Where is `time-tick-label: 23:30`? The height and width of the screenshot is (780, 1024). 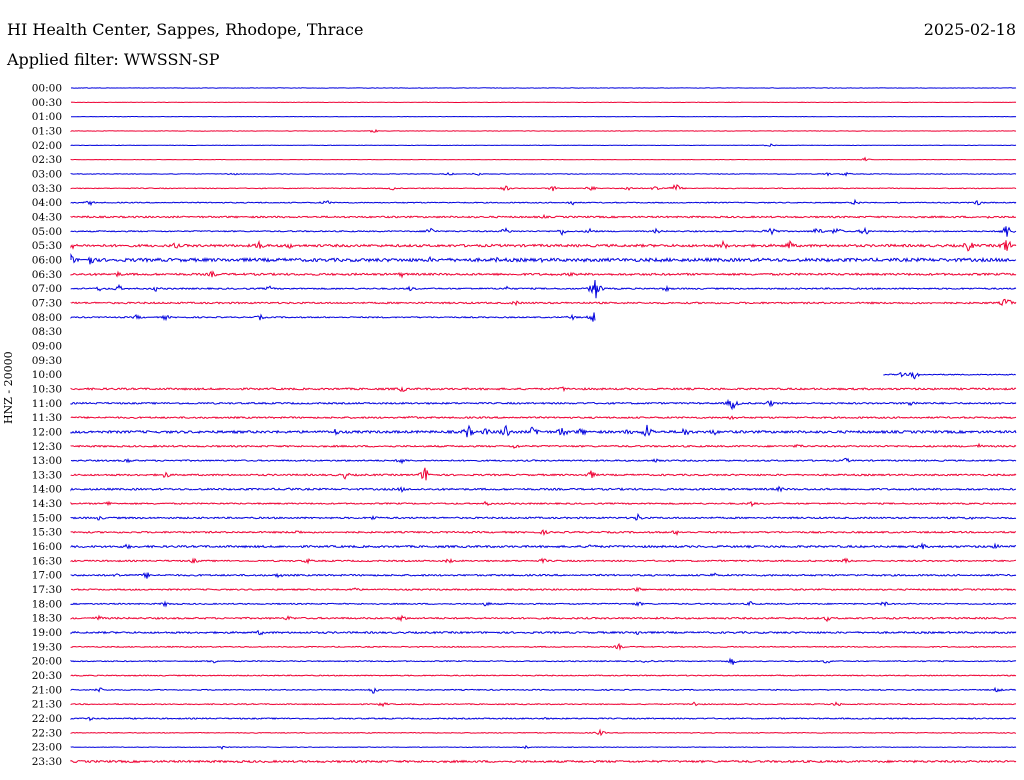
time-tick-label: 23:30 is located at coordinates (47, 762).